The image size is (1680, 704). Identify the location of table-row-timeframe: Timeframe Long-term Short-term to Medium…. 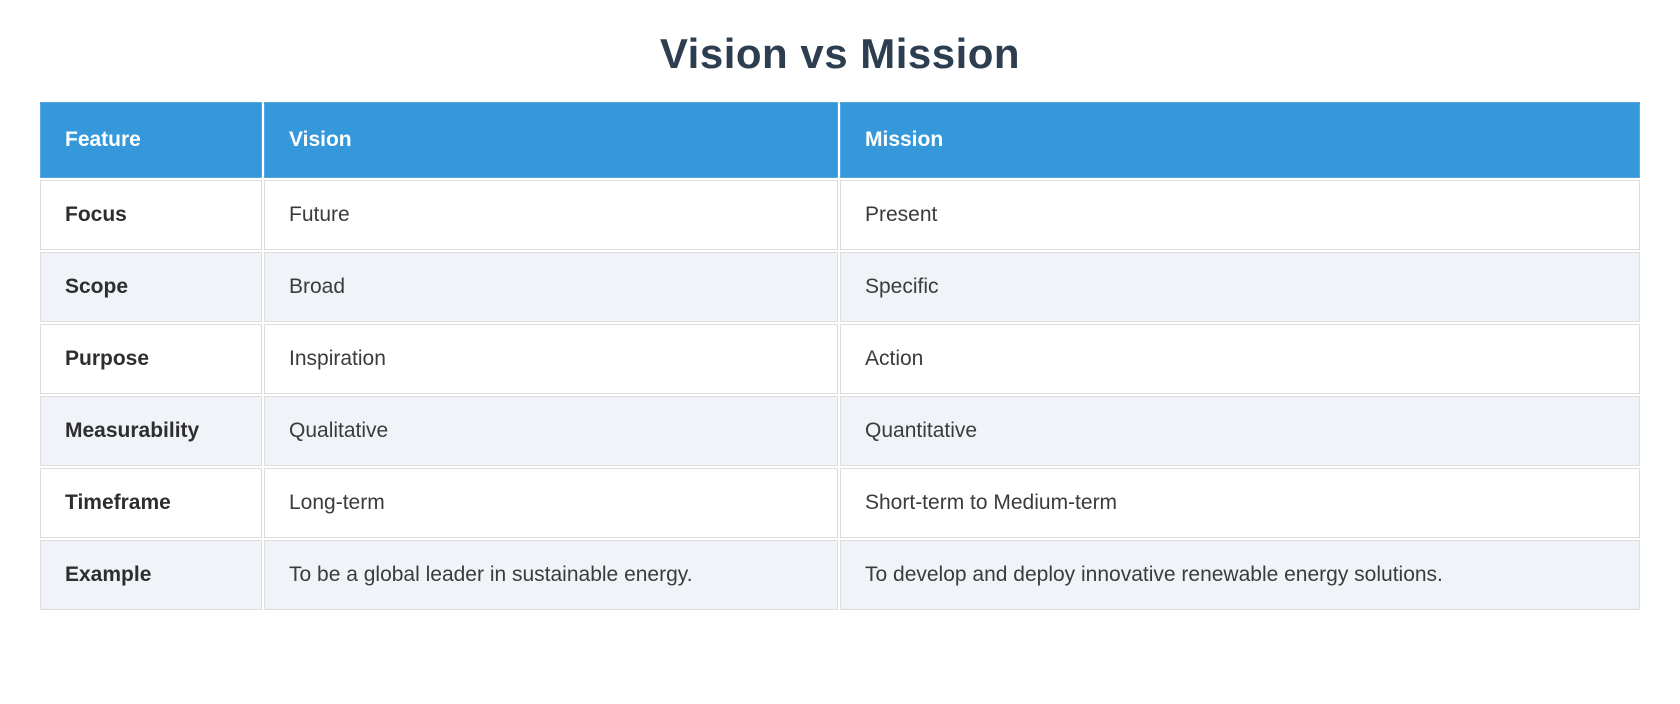
(840, 503).